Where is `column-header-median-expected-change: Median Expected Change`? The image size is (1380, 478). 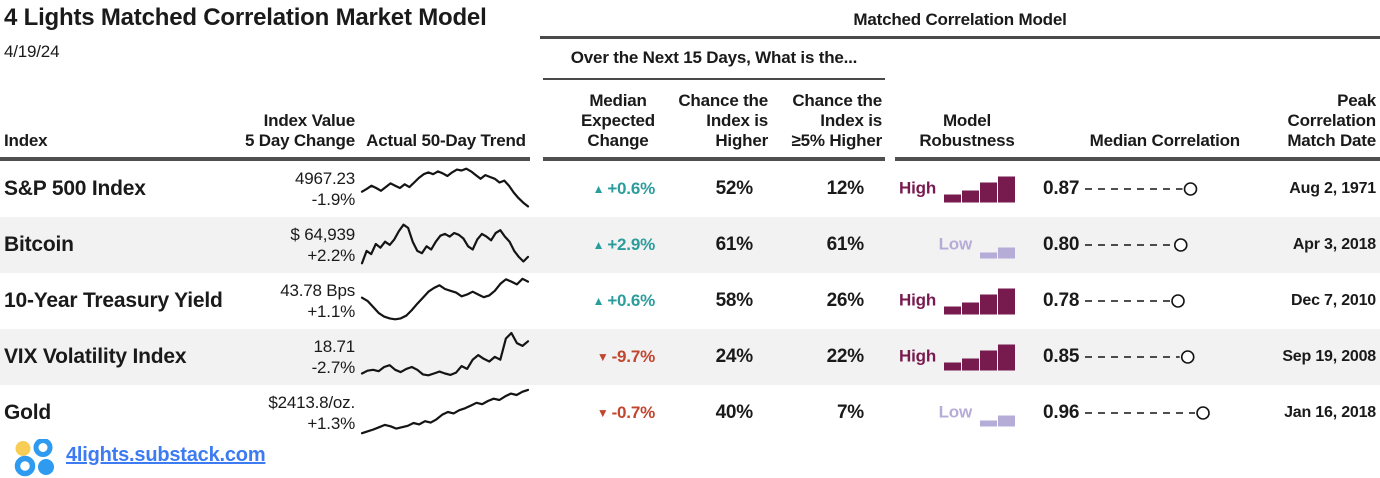 column-header-median-expected-change: Median Expected Change is located at coordinates (618, 120).